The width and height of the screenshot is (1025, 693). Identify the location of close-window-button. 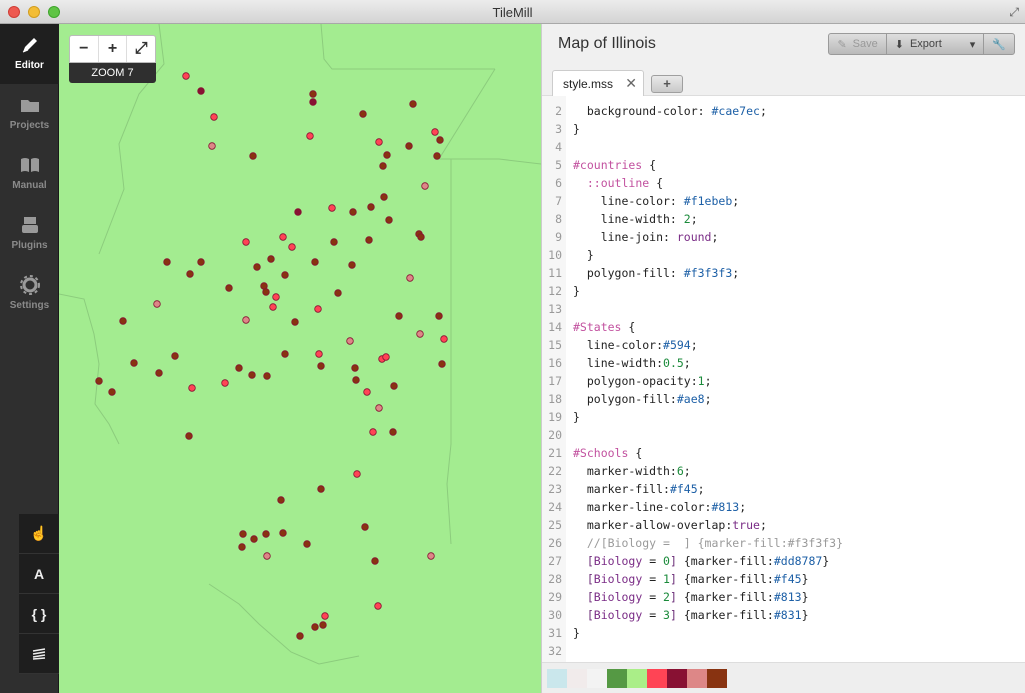
(14, 12).